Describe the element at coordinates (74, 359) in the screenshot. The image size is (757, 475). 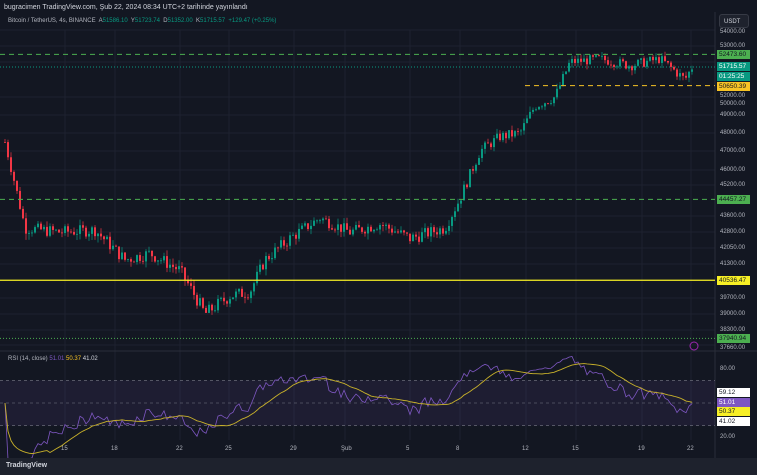
I see `rsi-ma-value: 50.37` at that location.